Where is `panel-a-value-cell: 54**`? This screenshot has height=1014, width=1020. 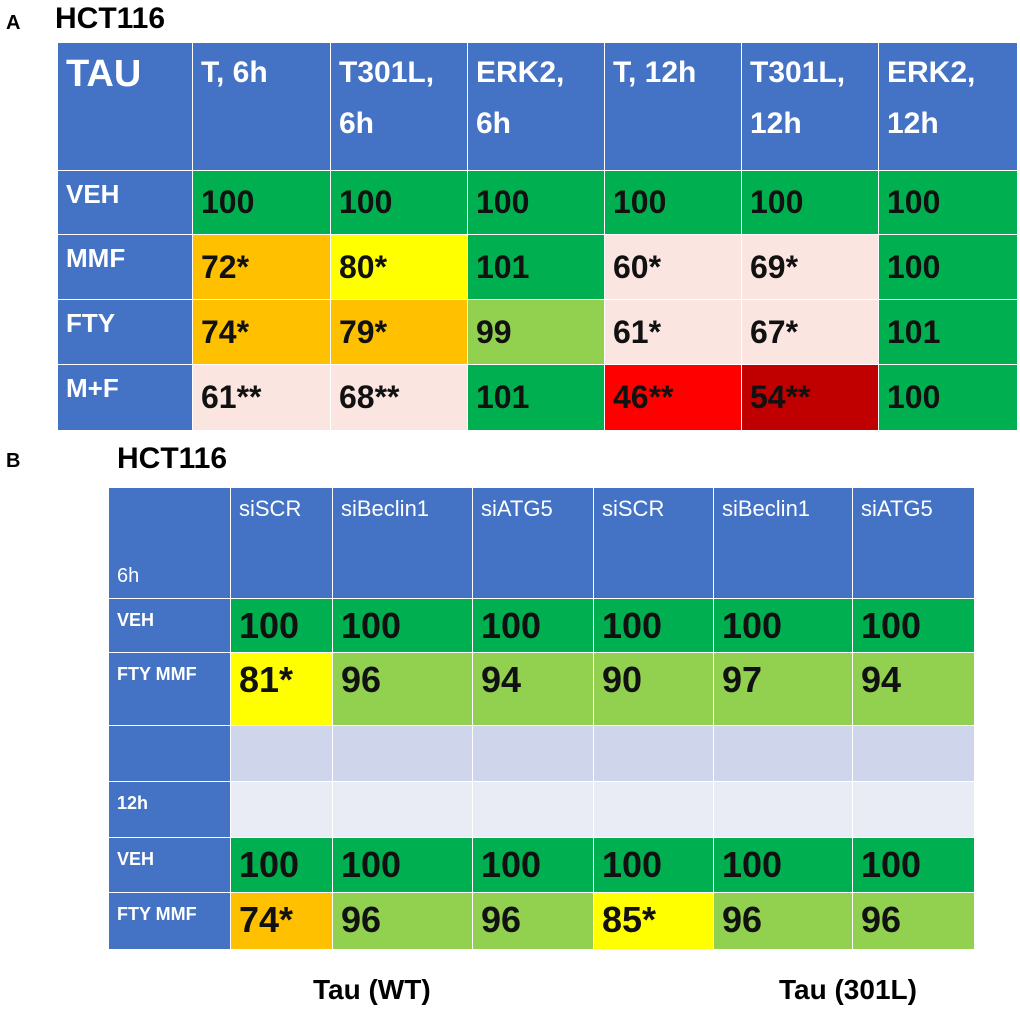
panel-a-value-cell: 54** is located at coordinates (810, 397).